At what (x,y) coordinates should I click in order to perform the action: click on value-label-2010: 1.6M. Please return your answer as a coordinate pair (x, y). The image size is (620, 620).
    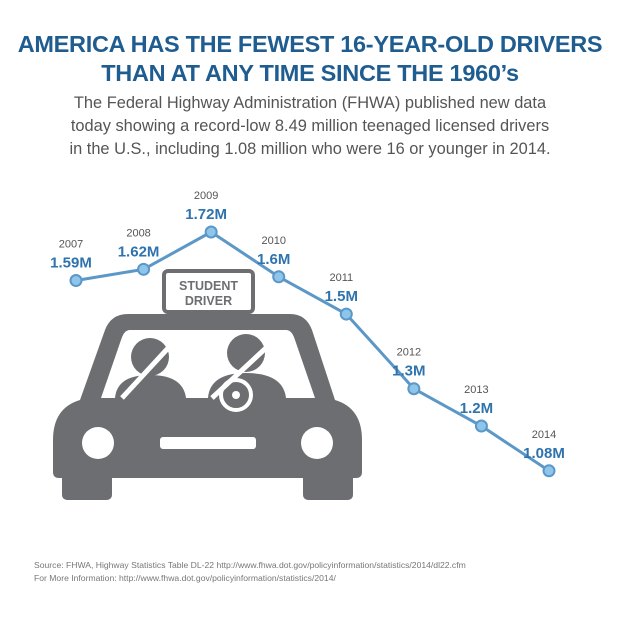
    Looking at the image, I should click on (273, 259).